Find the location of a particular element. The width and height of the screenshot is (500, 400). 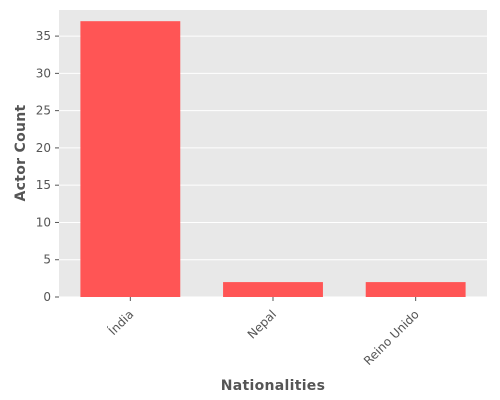

y-tick-label: 0 is located at coordinates (47, 297).